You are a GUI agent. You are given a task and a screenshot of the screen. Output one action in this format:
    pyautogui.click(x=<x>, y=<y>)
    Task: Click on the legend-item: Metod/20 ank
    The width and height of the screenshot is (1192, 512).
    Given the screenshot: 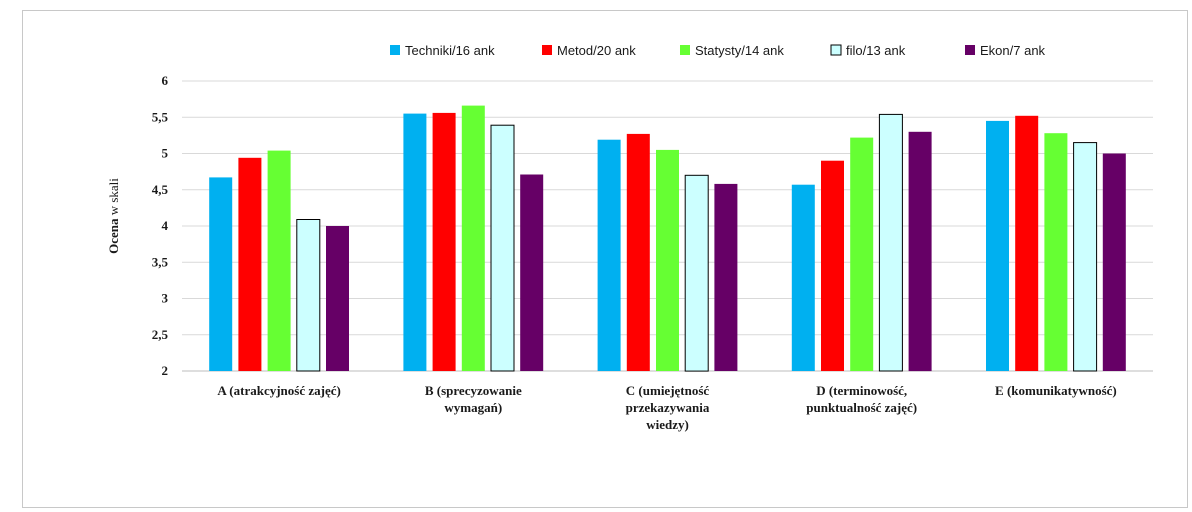 What is the action you would take?
    pyautogui.click(x=589, y=50)
    